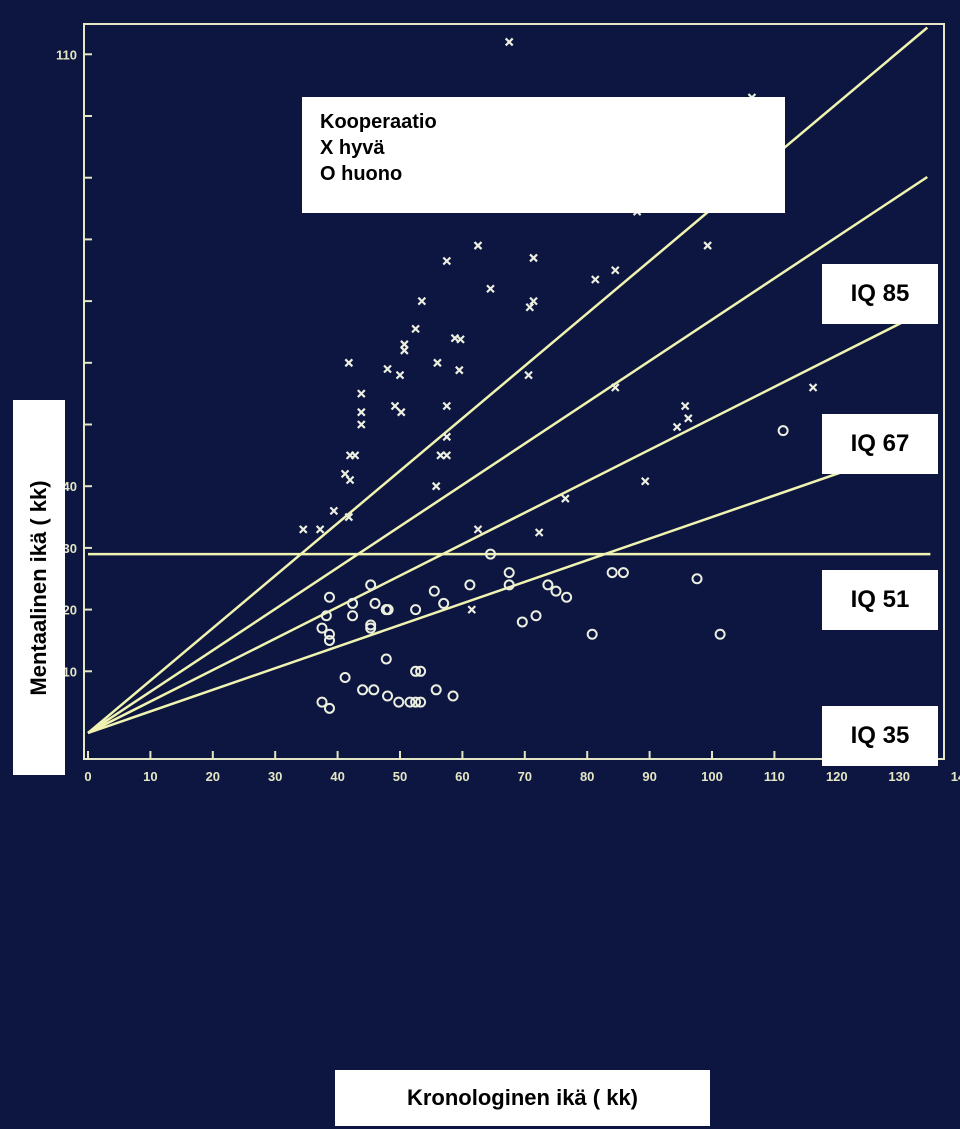  I want to click on x-tick-label: 70, so click(525, 776).